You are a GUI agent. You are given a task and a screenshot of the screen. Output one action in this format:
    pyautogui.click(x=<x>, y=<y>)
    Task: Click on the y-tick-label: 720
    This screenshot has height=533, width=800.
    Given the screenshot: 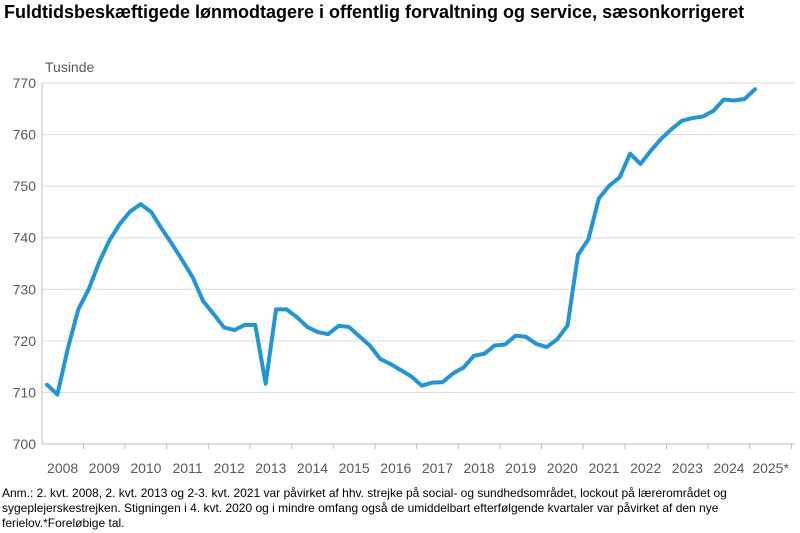 What is the action you would take?
    pyautogui.click(x=25, y=341)
    